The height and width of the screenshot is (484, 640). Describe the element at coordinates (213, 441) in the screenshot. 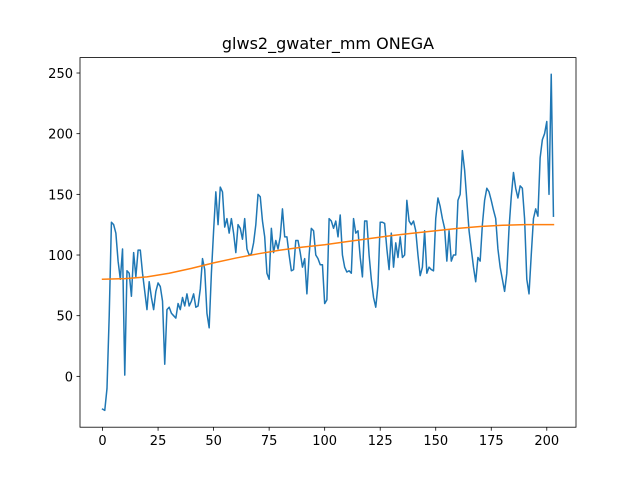

I see `x-tick-label: 50` at that location.